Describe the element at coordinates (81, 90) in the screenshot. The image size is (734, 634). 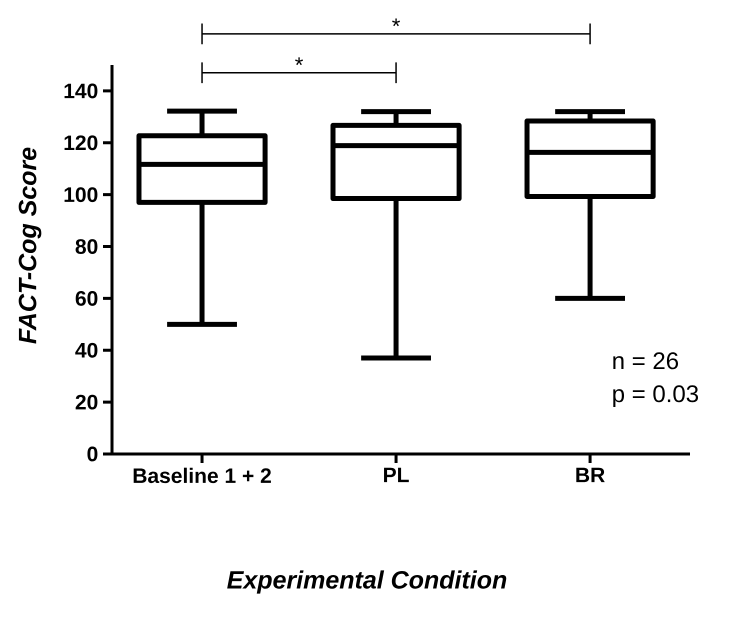
I see `y-tick-label: 140` at that location.